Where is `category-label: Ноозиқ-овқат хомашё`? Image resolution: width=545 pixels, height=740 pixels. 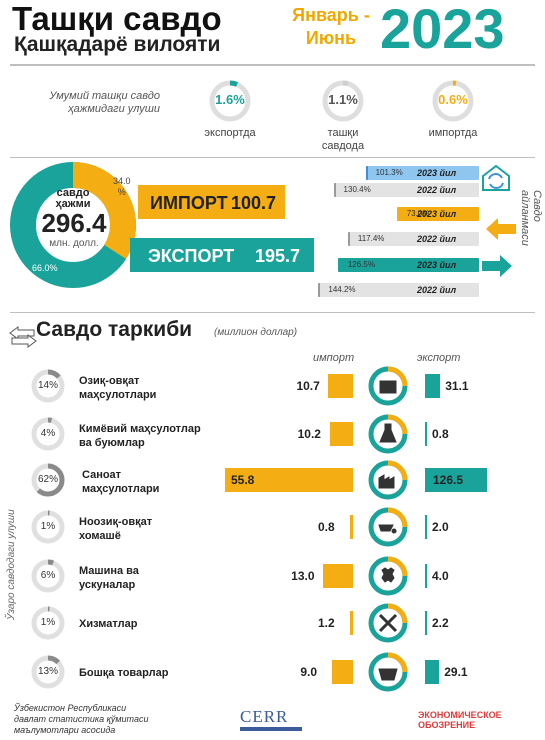
category-label: Ноозиқ-овқат хомашё is located at coordinates (154, 529).